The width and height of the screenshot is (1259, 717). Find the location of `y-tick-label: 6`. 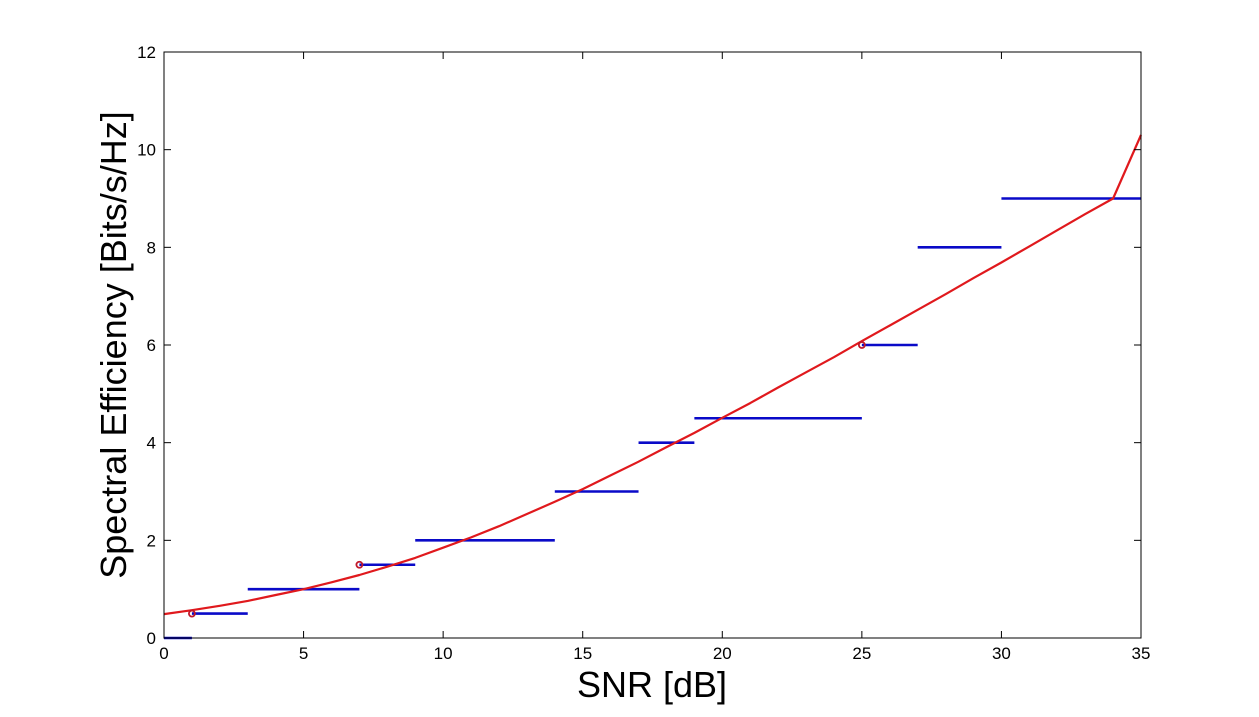

y-tick-label: 6 is located at coordinates (151, 345).